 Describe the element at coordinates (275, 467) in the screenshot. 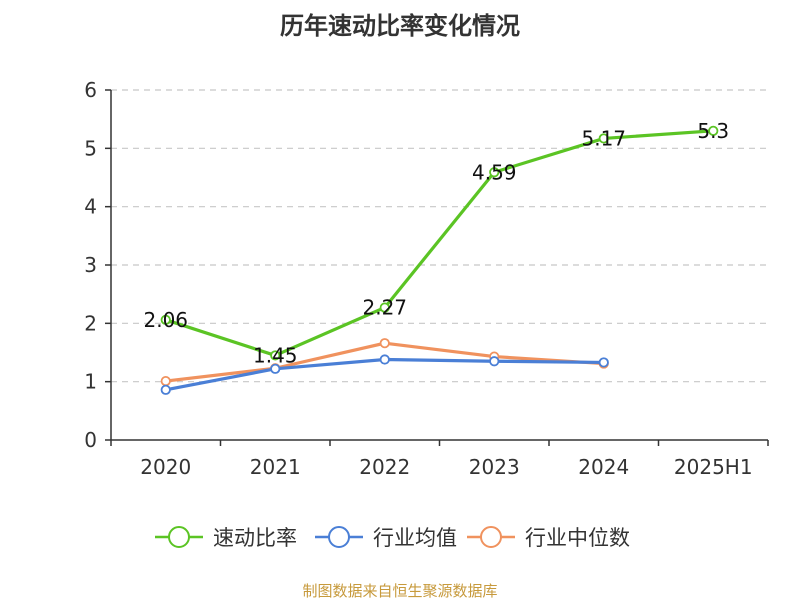

I see `x-tick-label: 2021` at that location.